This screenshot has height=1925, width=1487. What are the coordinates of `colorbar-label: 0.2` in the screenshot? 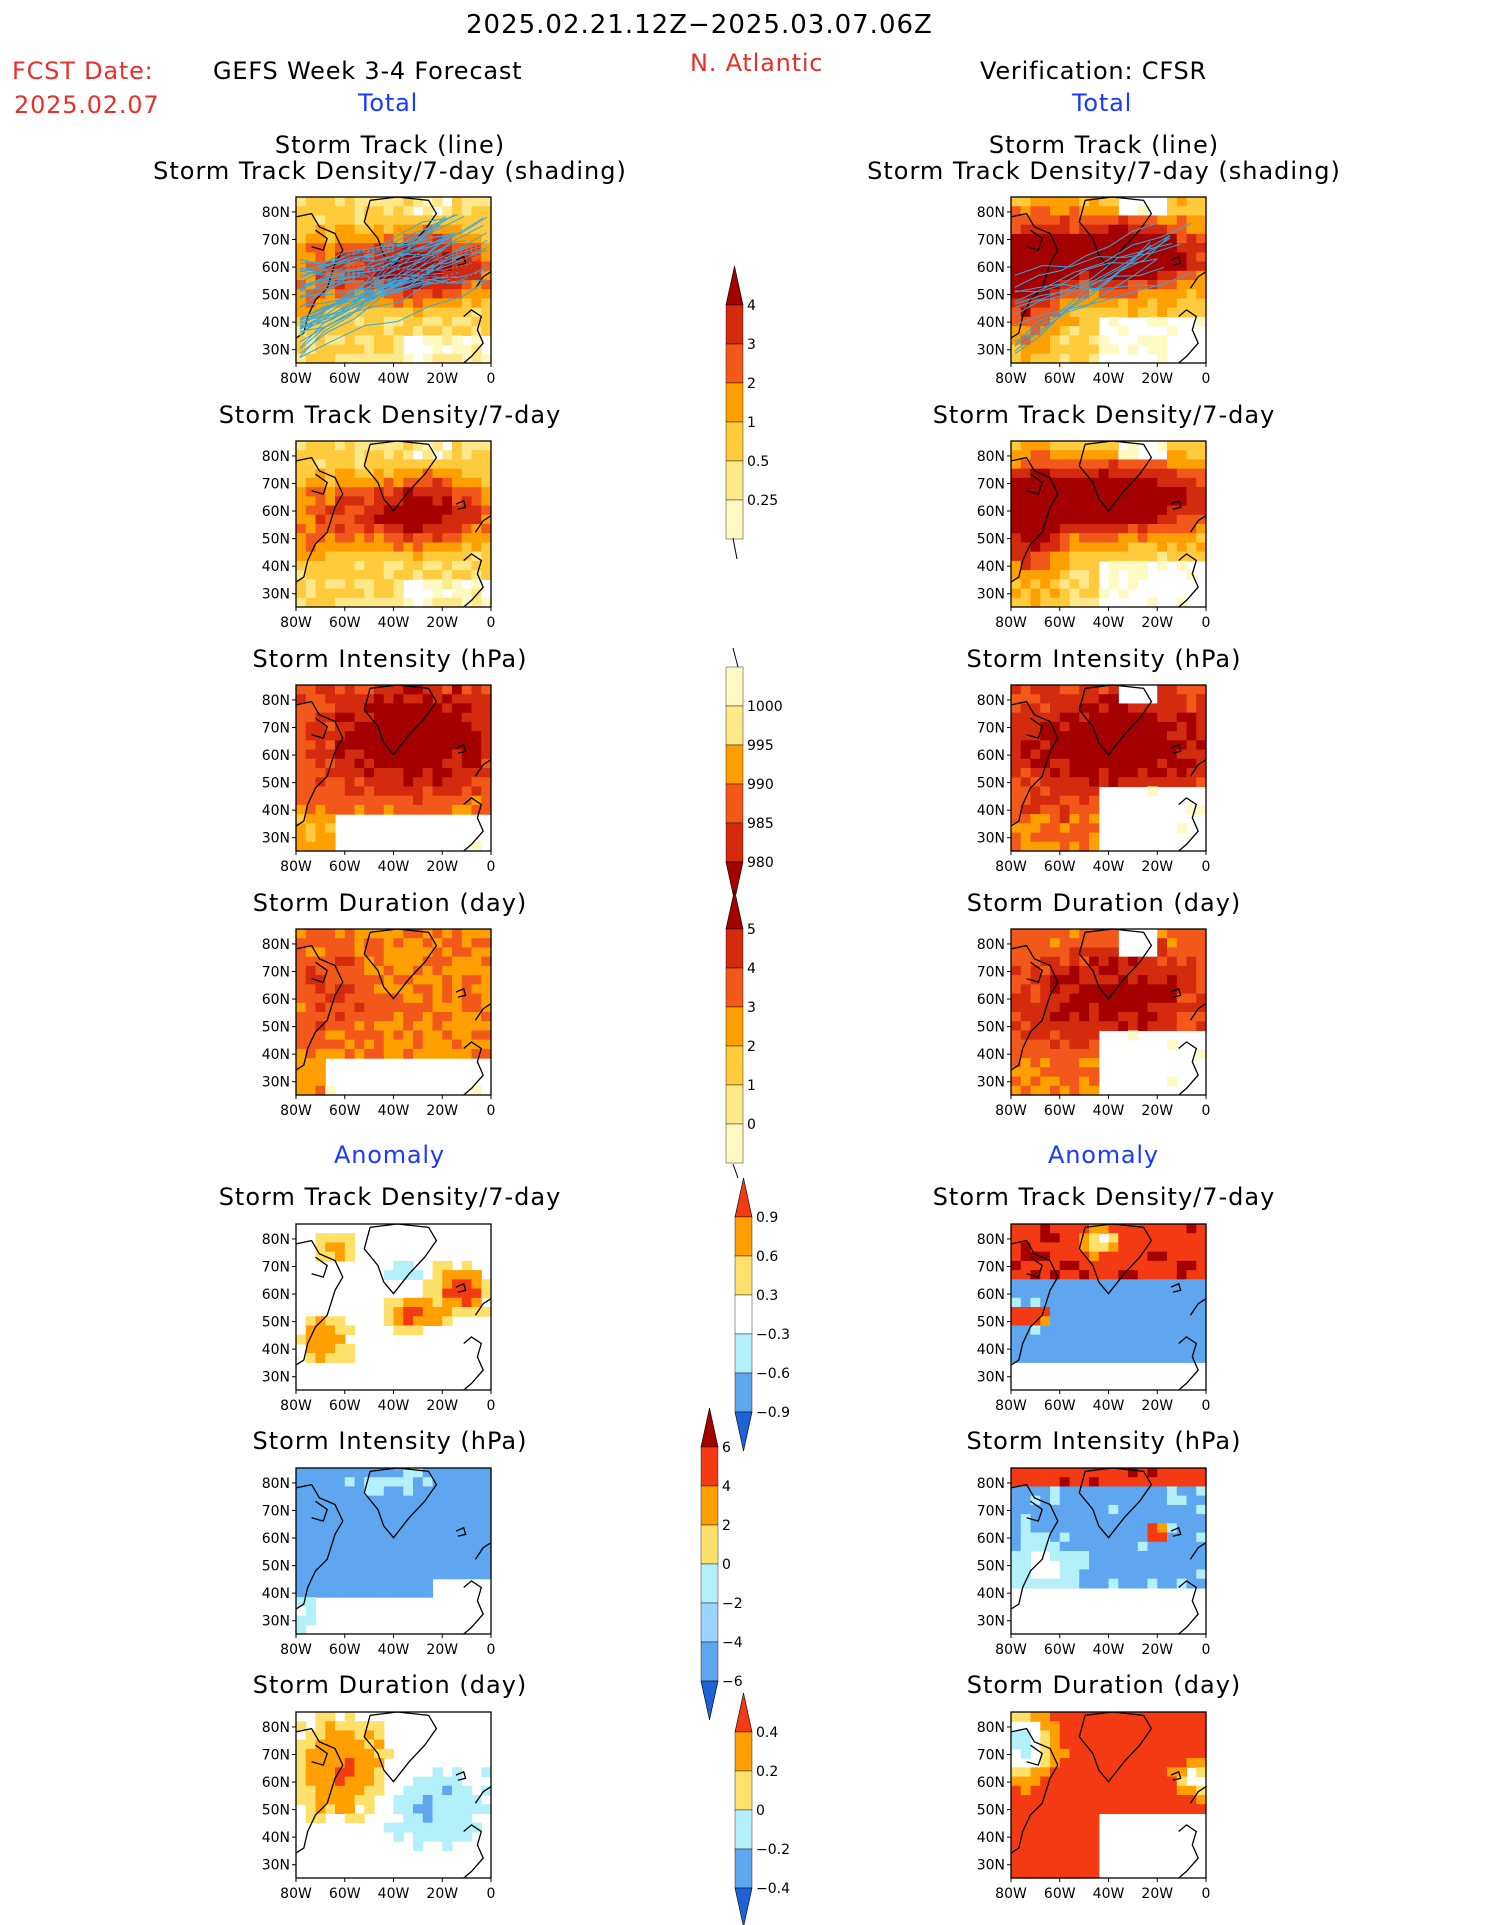 It's located at (767, 1772).